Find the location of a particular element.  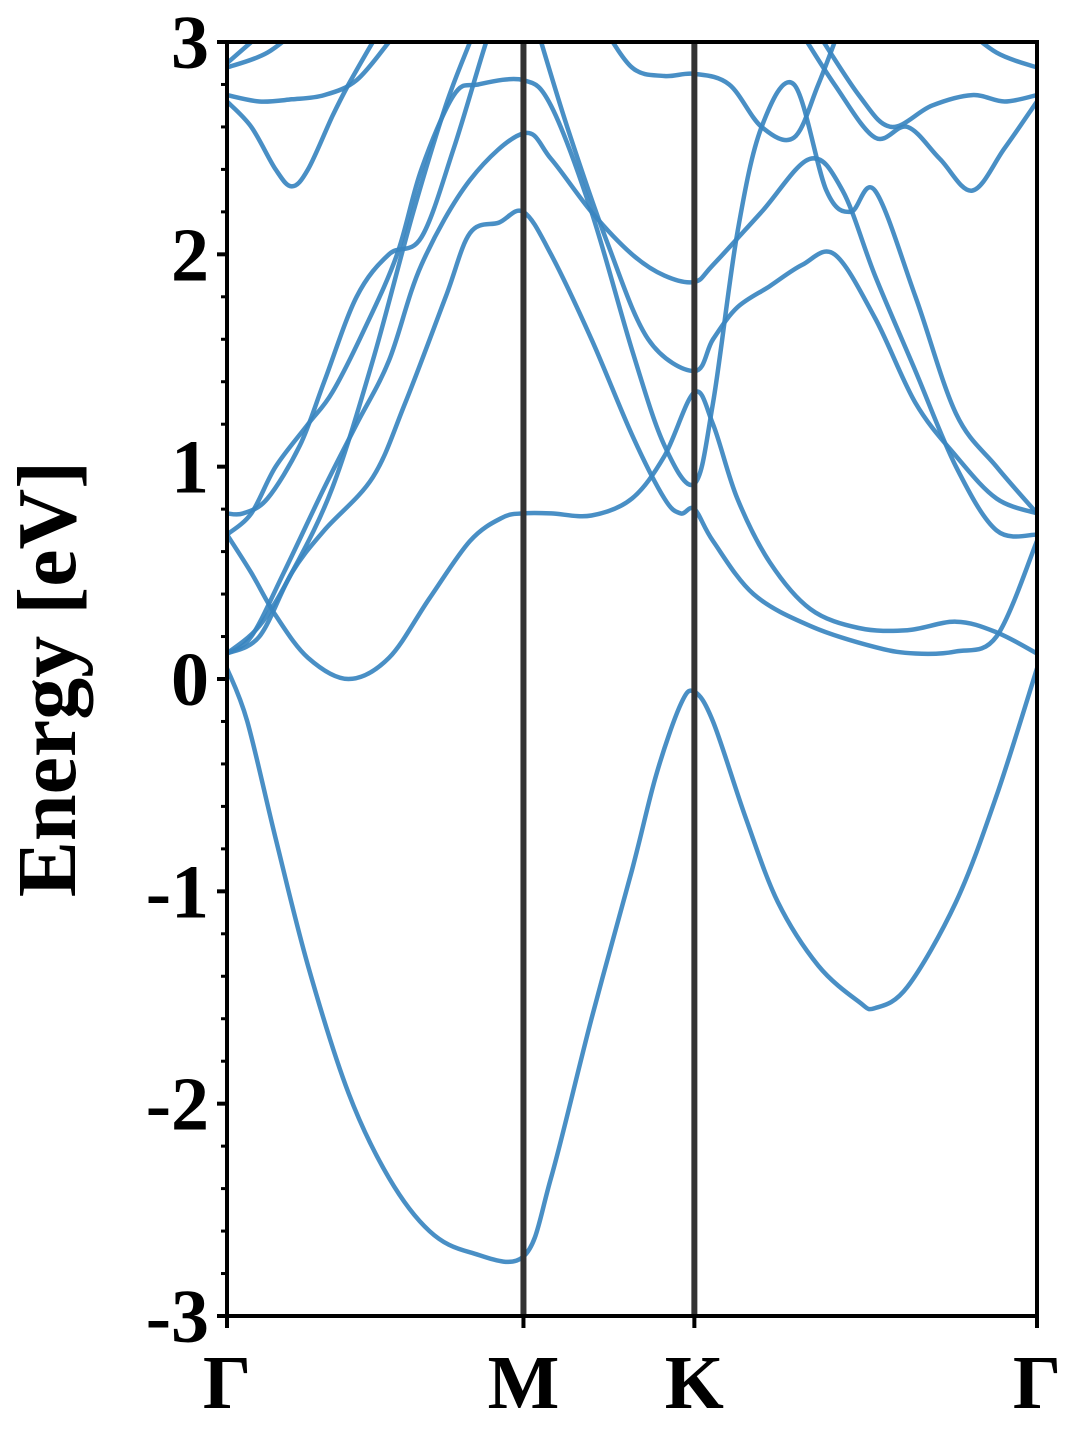

y-axis-ticks: 3 2 1 0 -1 -2 -3 is located at coordinates (186, 680).